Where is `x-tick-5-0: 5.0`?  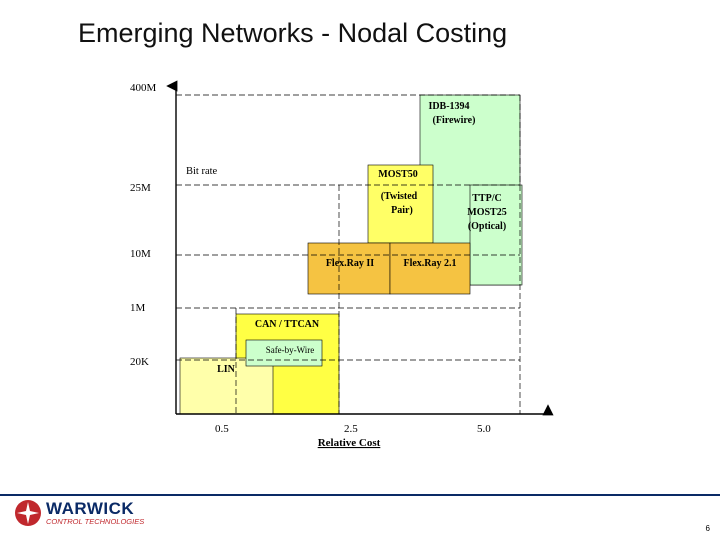
x-tick-5-0: 5.0 is located at coordinates (484, 429).